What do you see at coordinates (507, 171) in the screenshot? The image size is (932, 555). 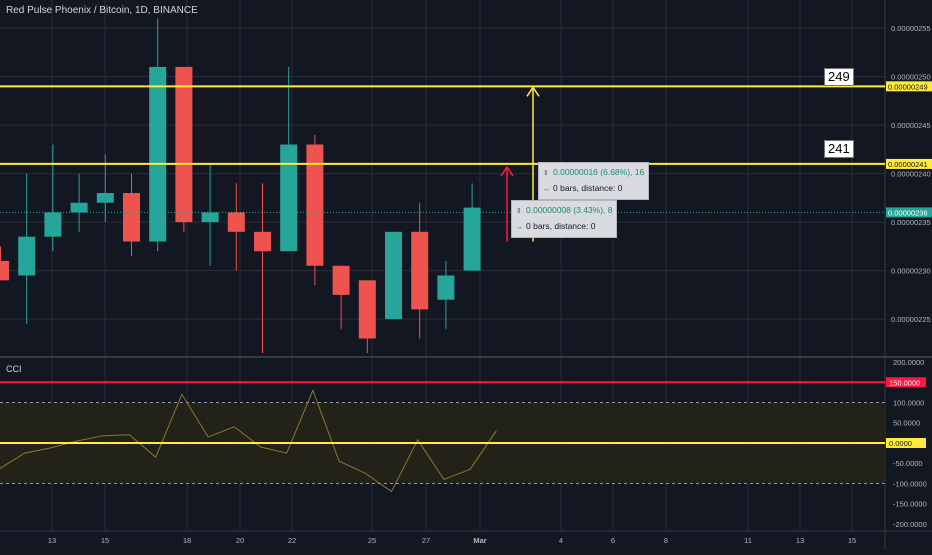 I see `measure-arrowhead-lower` at bounding box center [507, 171].